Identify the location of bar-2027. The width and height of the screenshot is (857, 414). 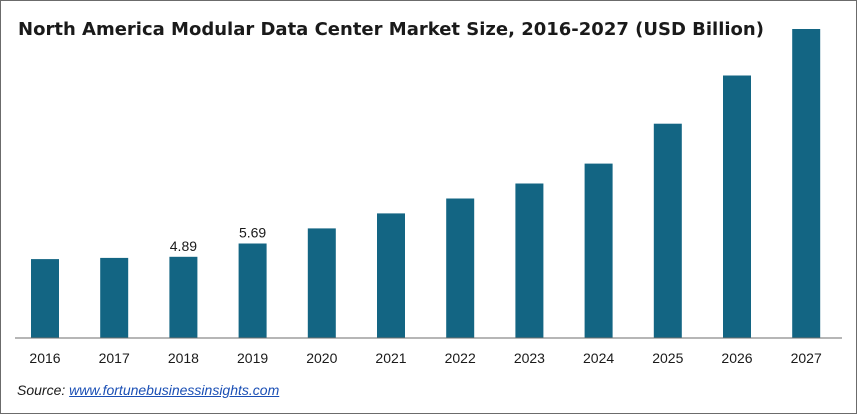
(806, 183).